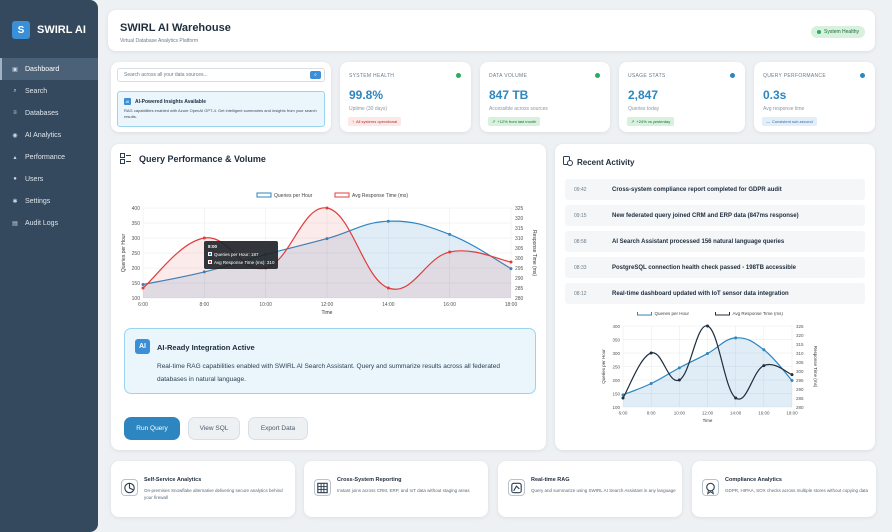 This screenshot has height=532, width=892. Describe the element at coordinates (380, 196) in the screenshot. I see `legend-label: Avg Response Time (ms)` at that location.